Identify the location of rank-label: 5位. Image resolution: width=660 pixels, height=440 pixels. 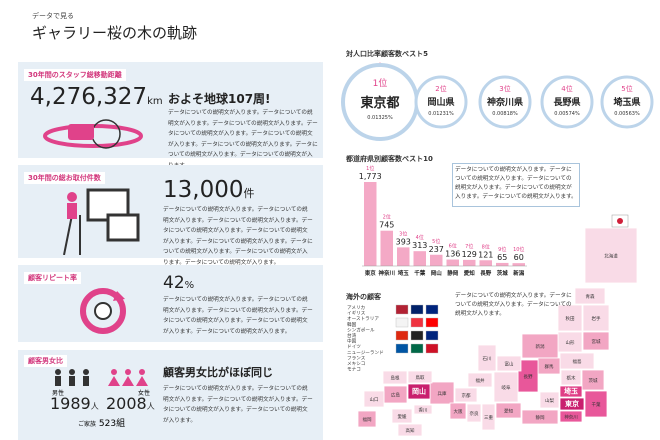
(436, 241).